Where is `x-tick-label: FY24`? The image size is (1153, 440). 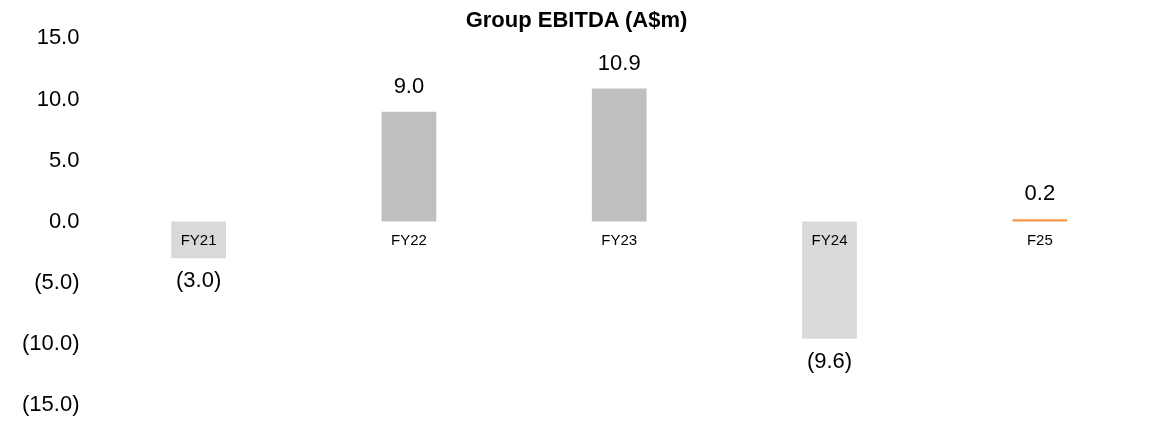
x-tick-label: FY24 is located at coordinates (829, 240).